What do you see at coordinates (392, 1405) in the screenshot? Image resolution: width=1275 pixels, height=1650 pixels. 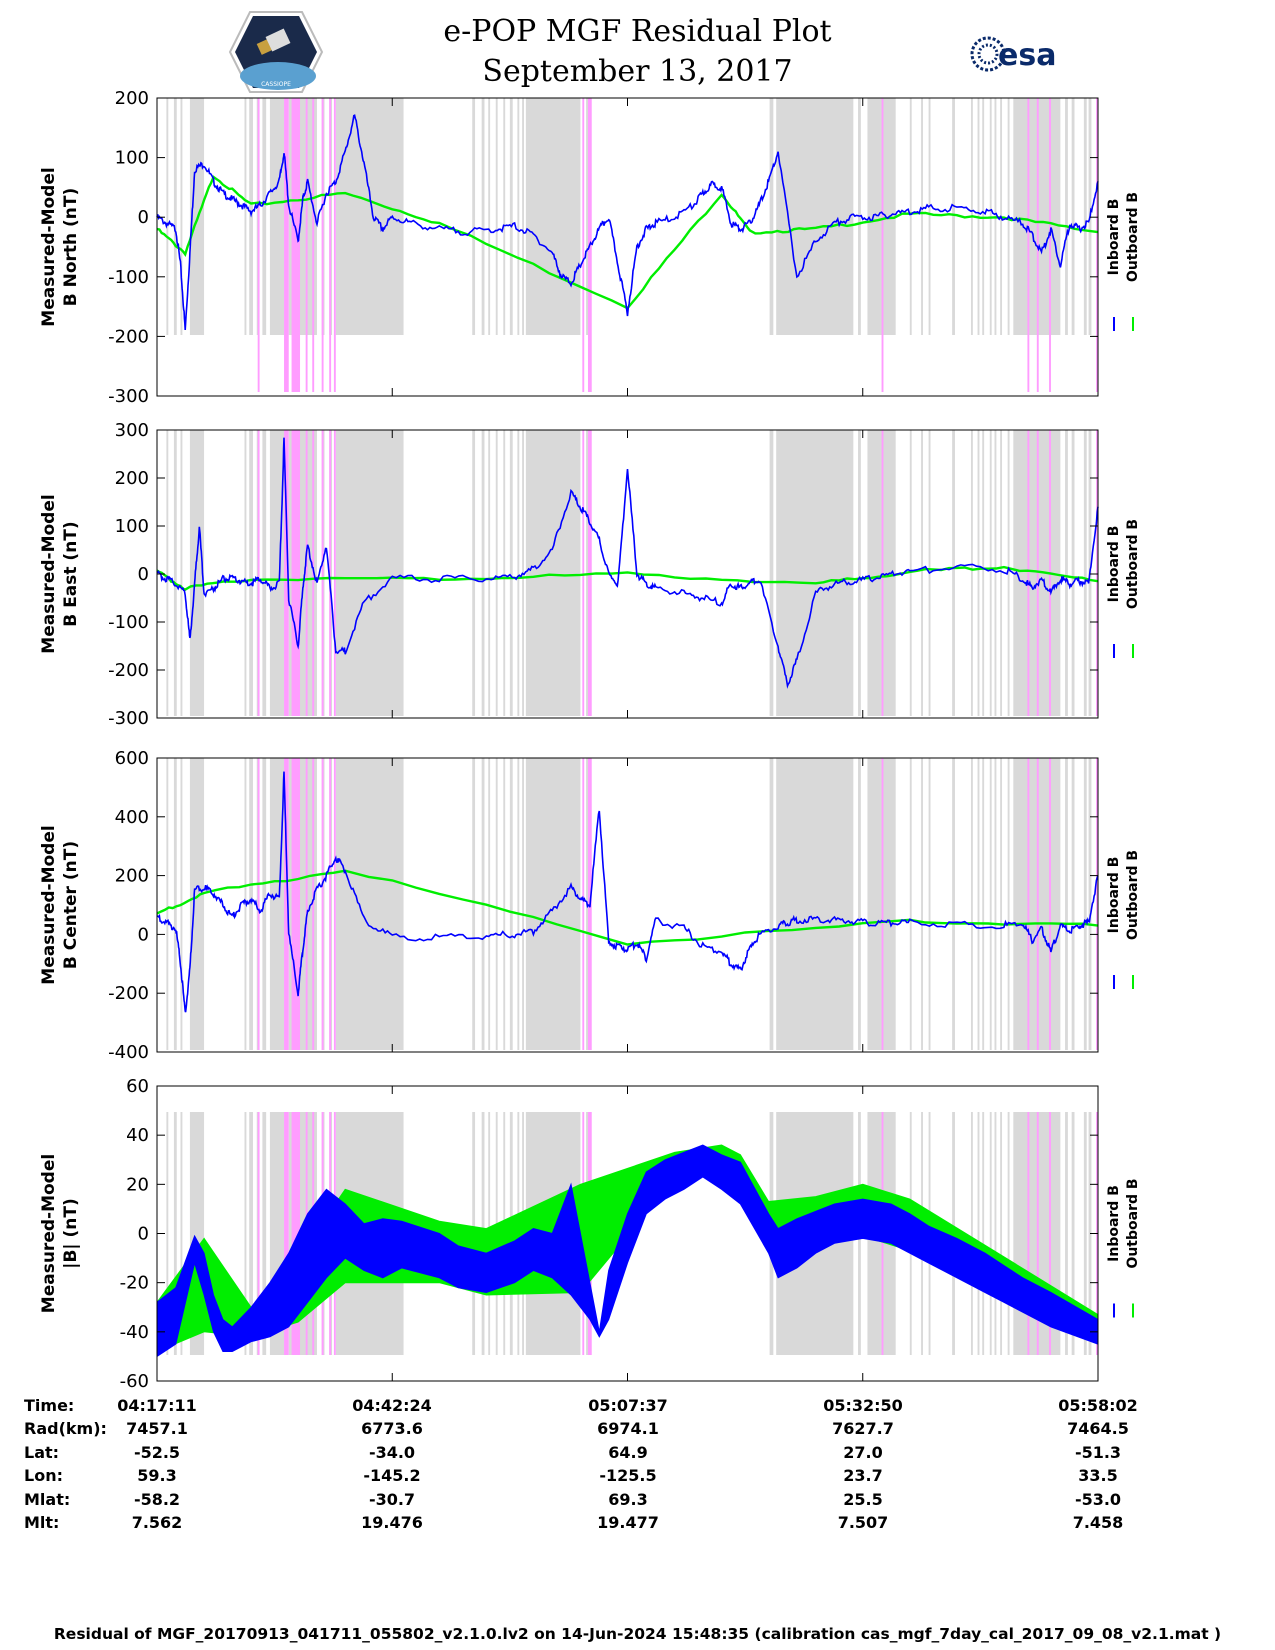 I see `table-cell: 04:42:24` at bounding box center [392, 1405].